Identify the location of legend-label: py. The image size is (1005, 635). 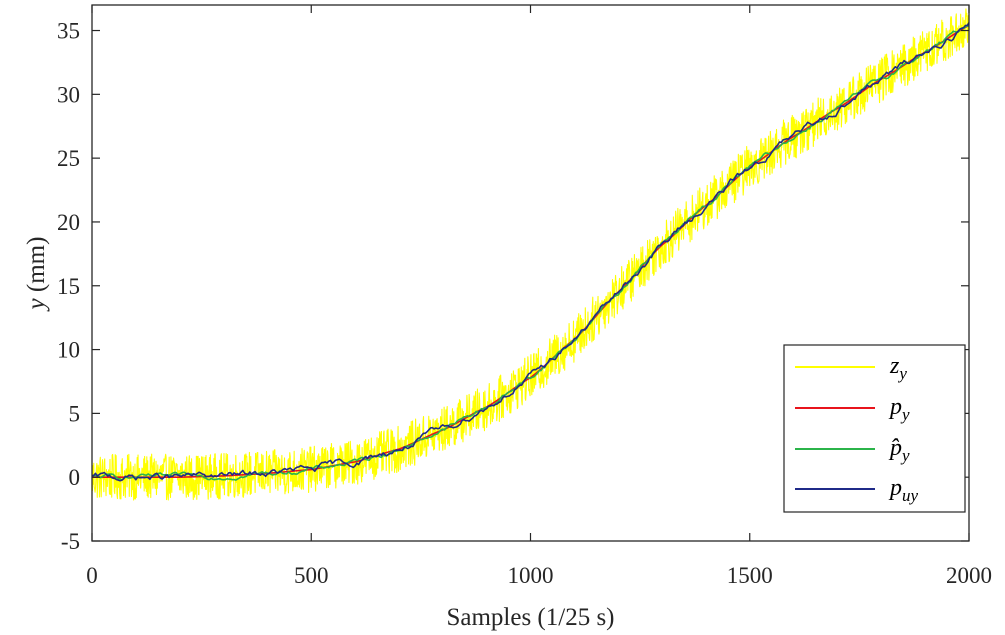
(899, 409).